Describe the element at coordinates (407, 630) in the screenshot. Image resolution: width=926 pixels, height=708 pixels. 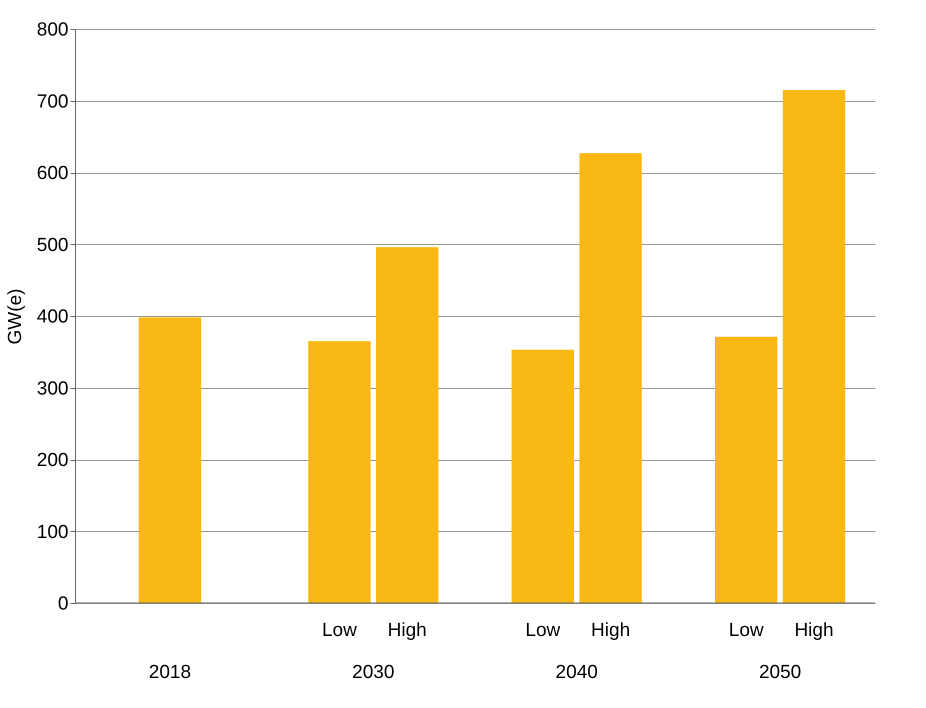
I see `series-label: High` at that location.